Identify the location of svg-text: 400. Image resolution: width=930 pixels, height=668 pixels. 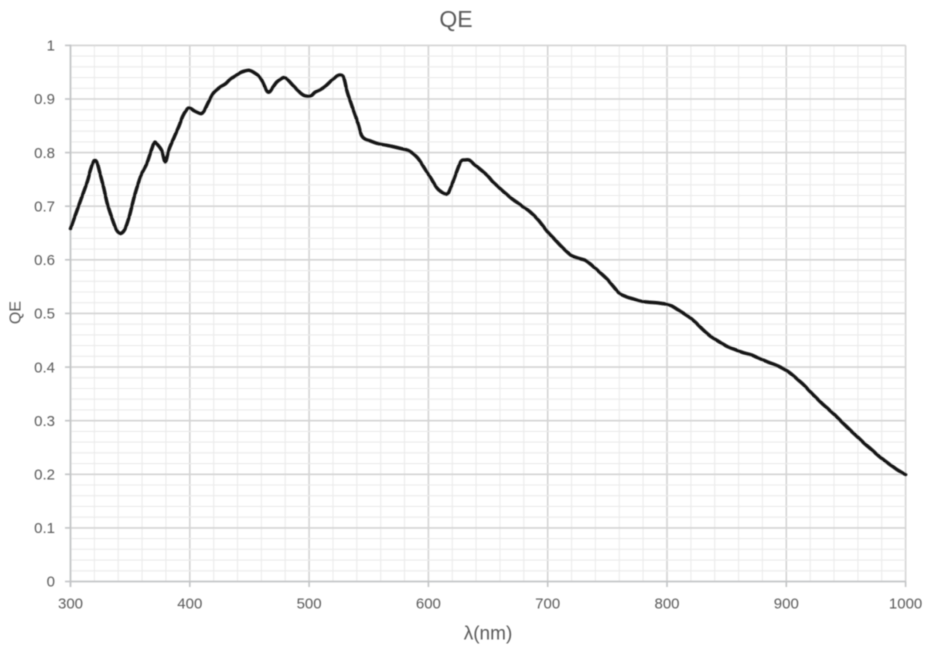
(189, 604).